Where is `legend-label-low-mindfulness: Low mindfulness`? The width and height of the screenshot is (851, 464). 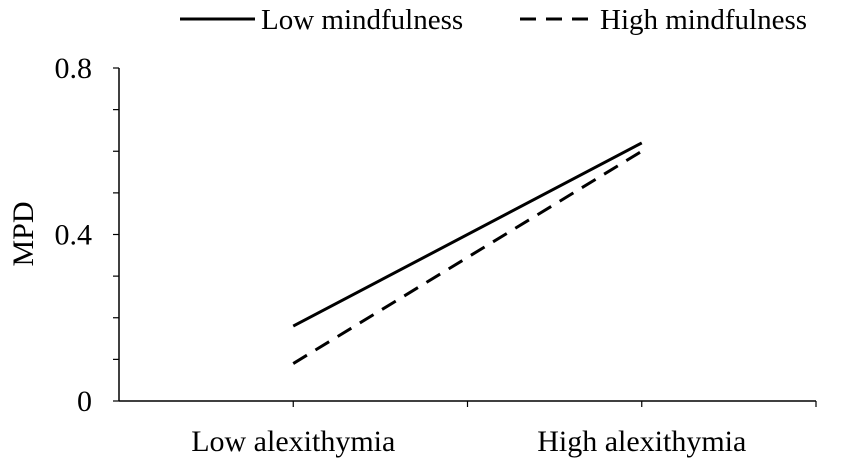 legend-label-low-mindfulness: Low mindfulness is located at coordinates (362, 20).